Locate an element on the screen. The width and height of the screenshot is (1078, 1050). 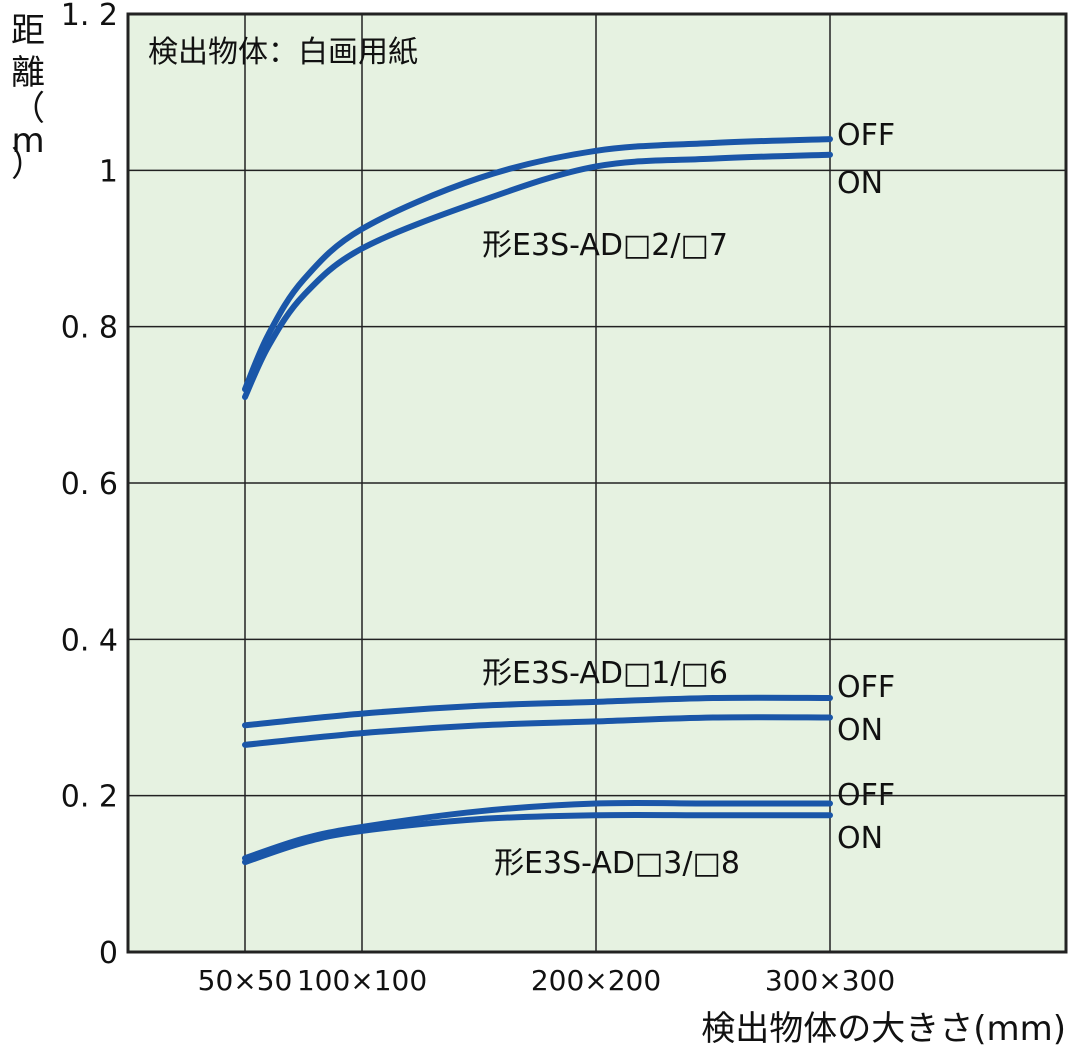
x-axis-title: 検出物体の大きさ(mm) is located at coordinates (883, 1029).